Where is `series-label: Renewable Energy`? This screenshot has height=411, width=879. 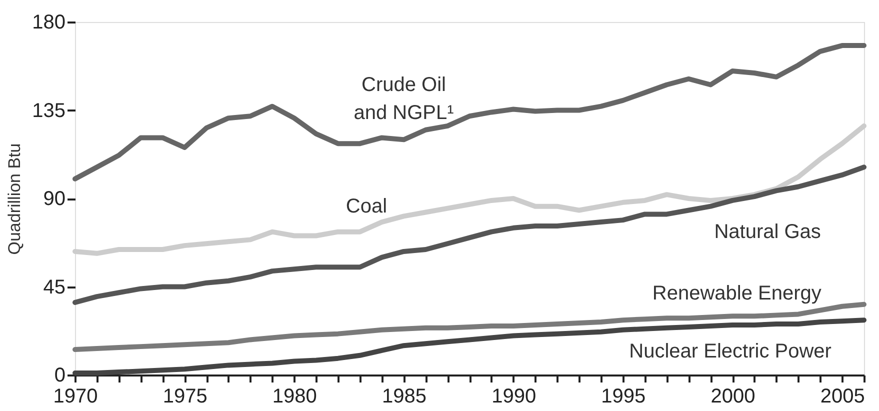 series-label: Renewable Energy is located at coordinates (737, 293).